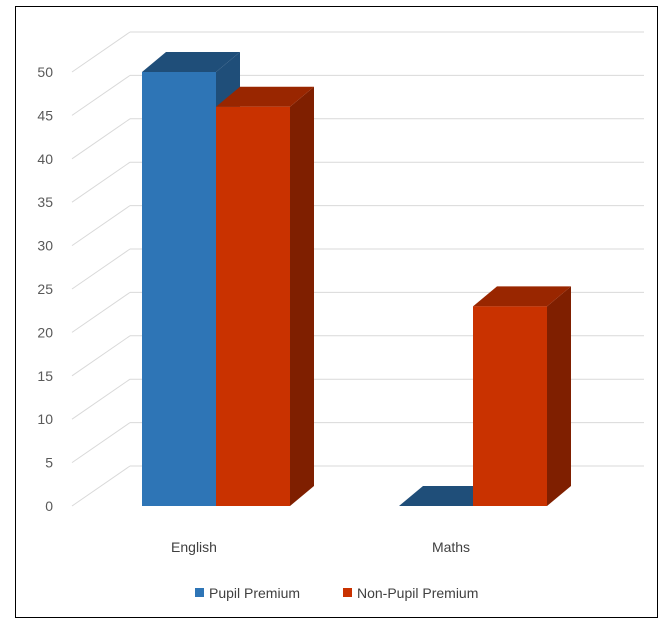  I want to click on y-tick-label: 15, so click(45, 376).